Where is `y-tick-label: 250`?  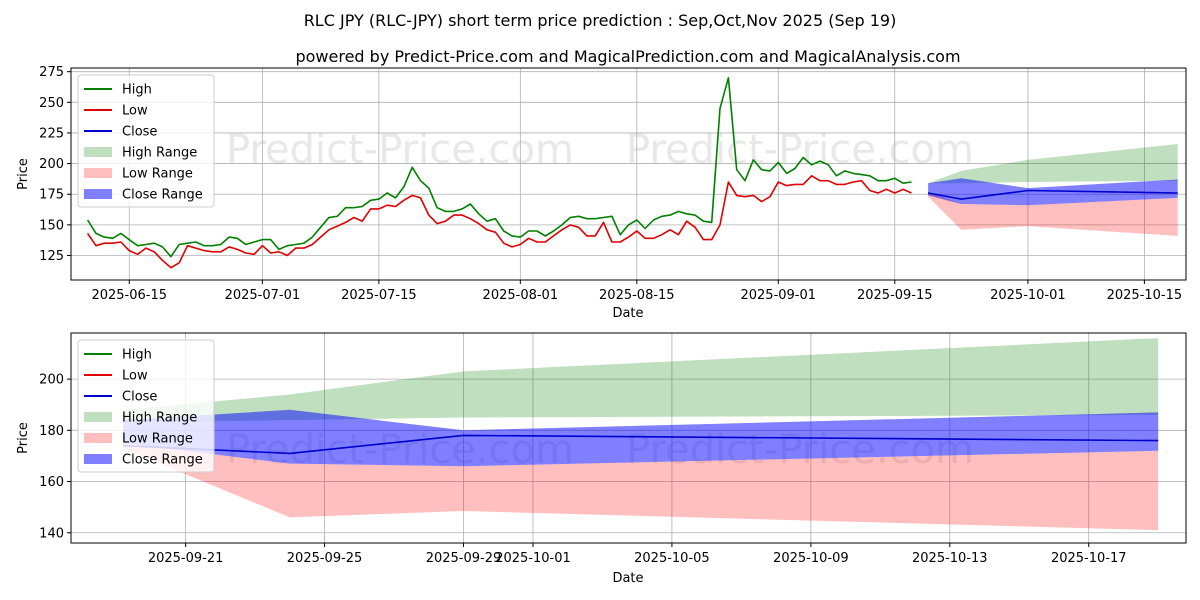
y-tick-label: 250 is located at coordinates (51, 103).